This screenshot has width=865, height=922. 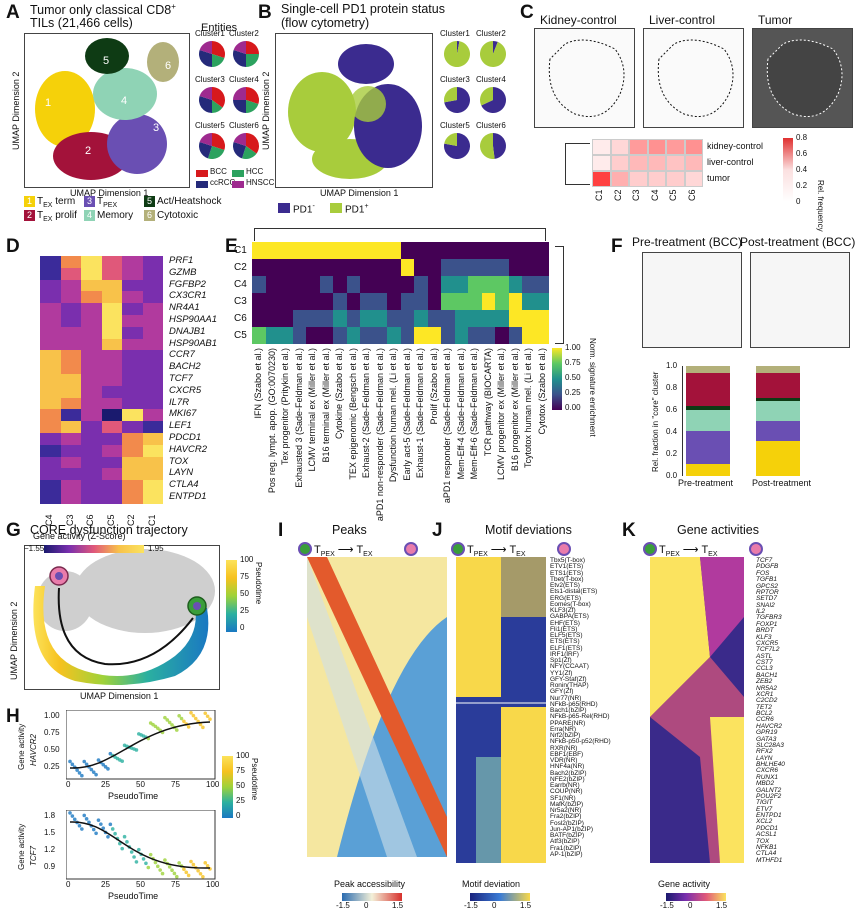 I want to click on d-colorbar-title: Gene activity (Z-Score), so click(x=79, y=535).